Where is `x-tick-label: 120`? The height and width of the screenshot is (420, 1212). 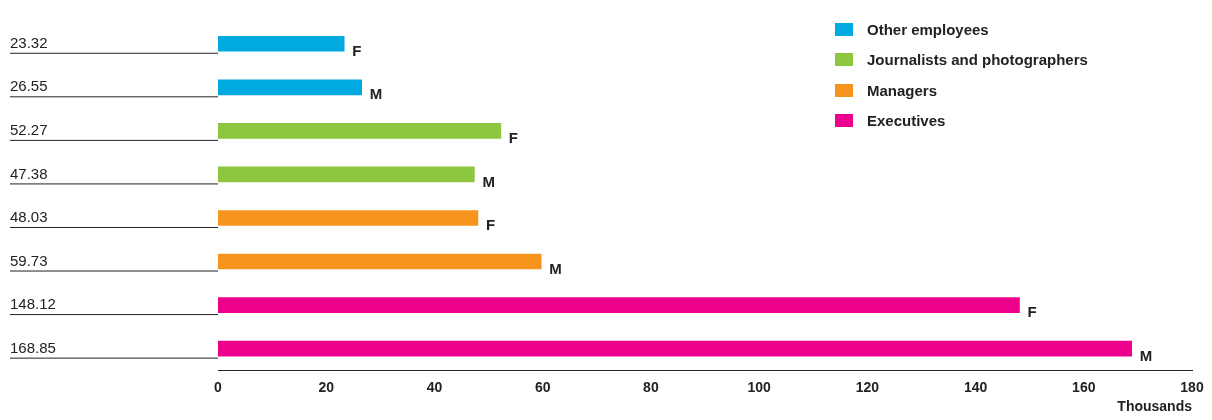
x-tick-label: 120 is located at coordinates (867, 386).